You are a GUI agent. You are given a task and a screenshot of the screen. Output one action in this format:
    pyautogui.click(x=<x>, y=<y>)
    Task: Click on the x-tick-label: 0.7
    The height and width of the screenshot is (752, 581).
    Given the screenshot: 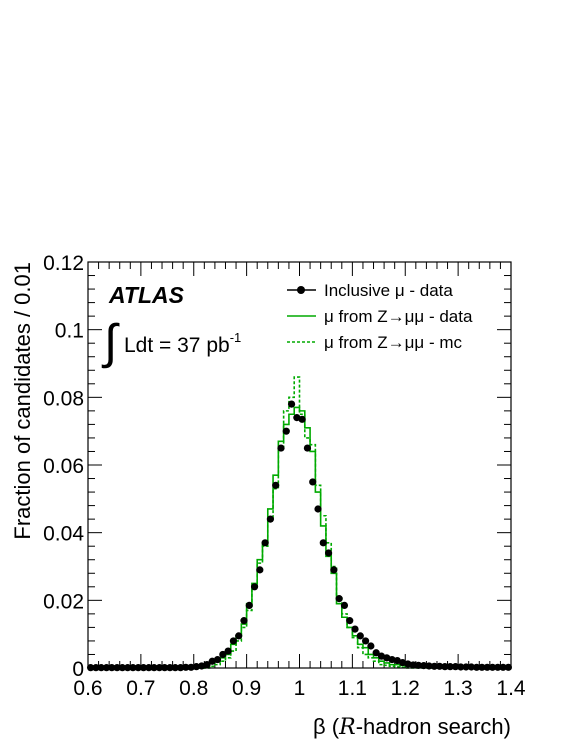 What is the action you would take?
    pyautogui.click(x=140, y=688)
    